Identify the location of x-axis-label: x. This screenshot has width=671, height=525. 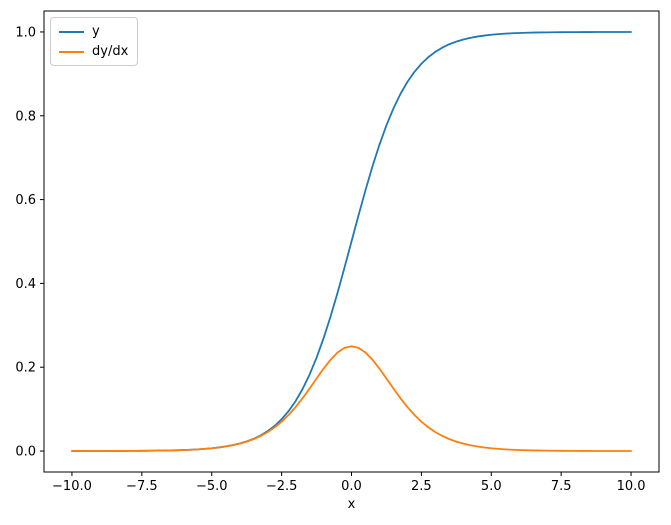
(351, 504).